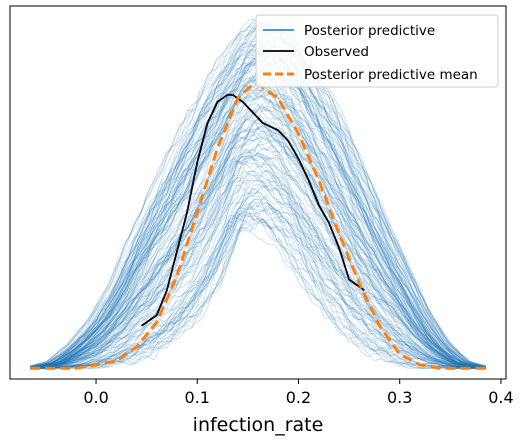 The height and width of the screenshot is (444, 524). Describe the element at coordinates (95, 397) in the screenshot. I see `x-tick-label: 0.0` at that location.